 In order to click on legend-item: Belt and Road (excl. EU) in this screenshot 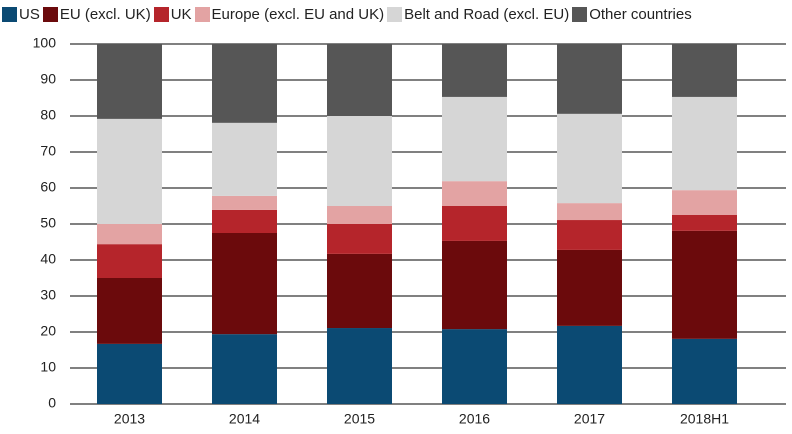, I will do `click(478, 14)`.